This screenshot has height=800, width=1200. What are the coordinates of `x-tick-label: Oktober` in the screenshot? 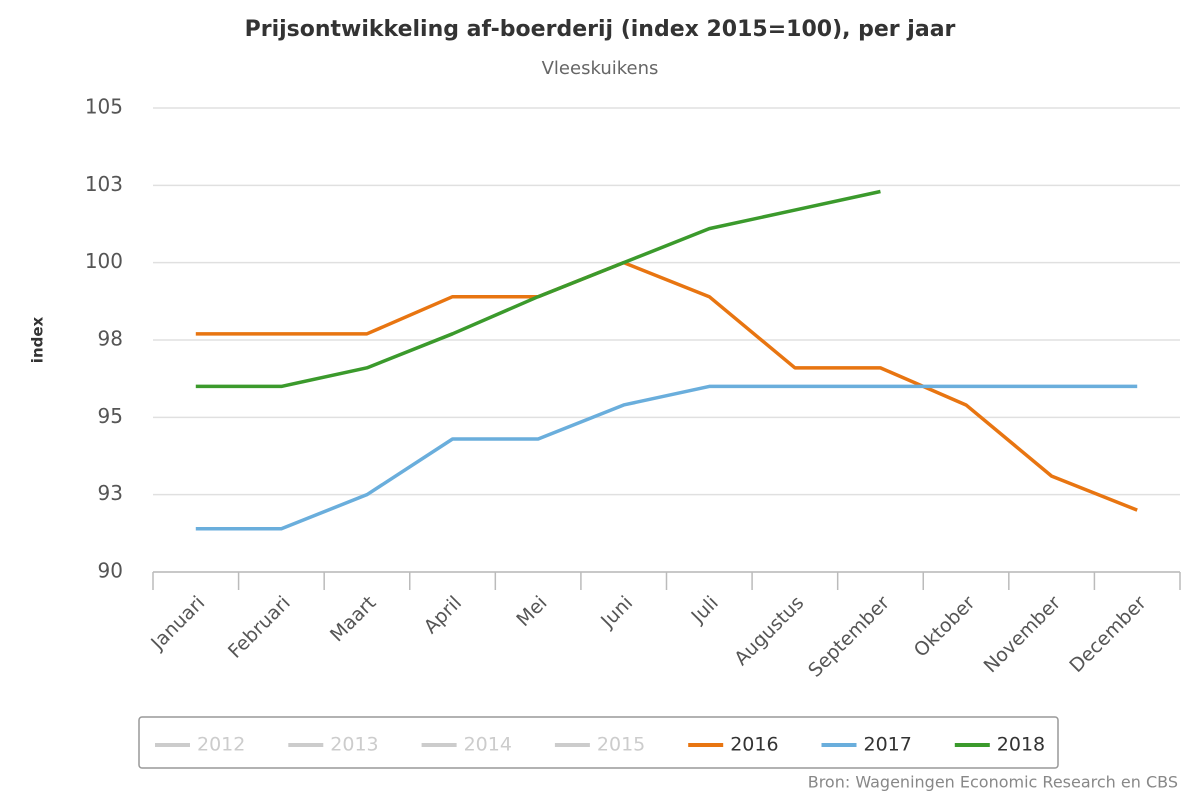 It's located at (945, 627).